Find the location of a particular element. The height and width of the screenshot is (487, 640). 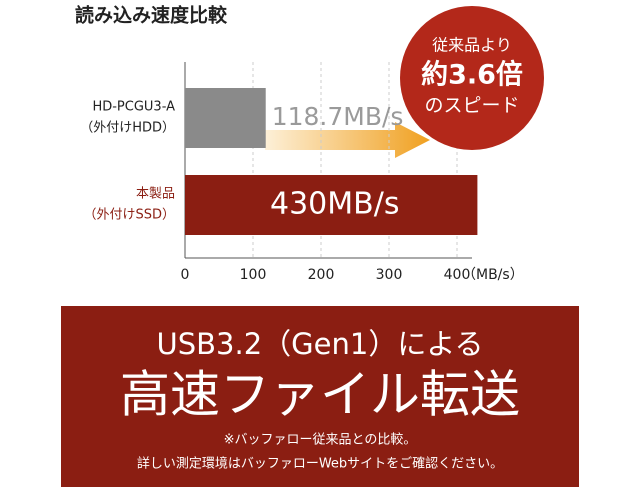

chart-title: 読み込み速度比較 is located at coordinates (151, 15).